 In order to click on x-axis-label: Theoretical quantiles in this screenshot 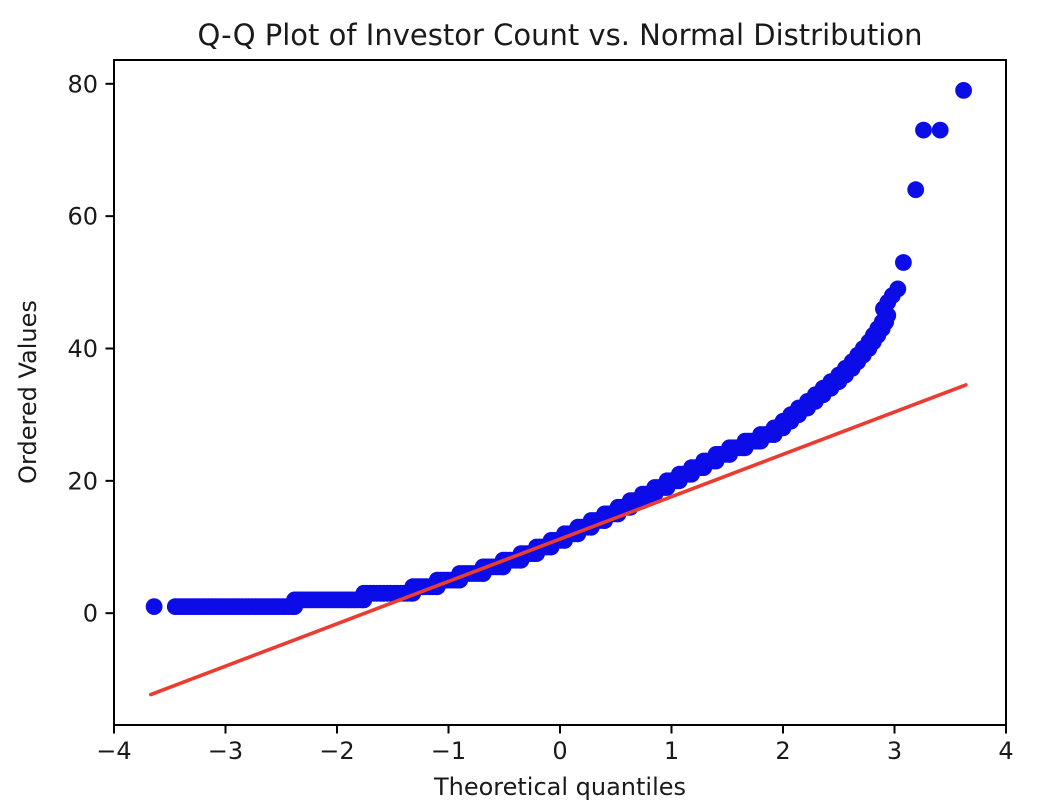, I will do `click(559, 787)`.